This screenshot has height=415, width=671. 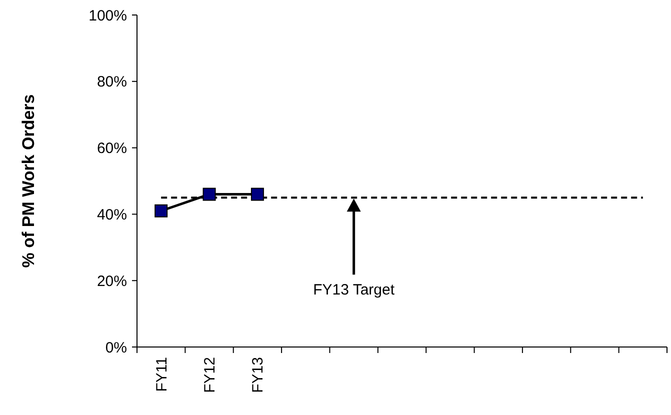 I want to click on y-axis-title: % of PM Work Orders, so click(x=28, y=181).